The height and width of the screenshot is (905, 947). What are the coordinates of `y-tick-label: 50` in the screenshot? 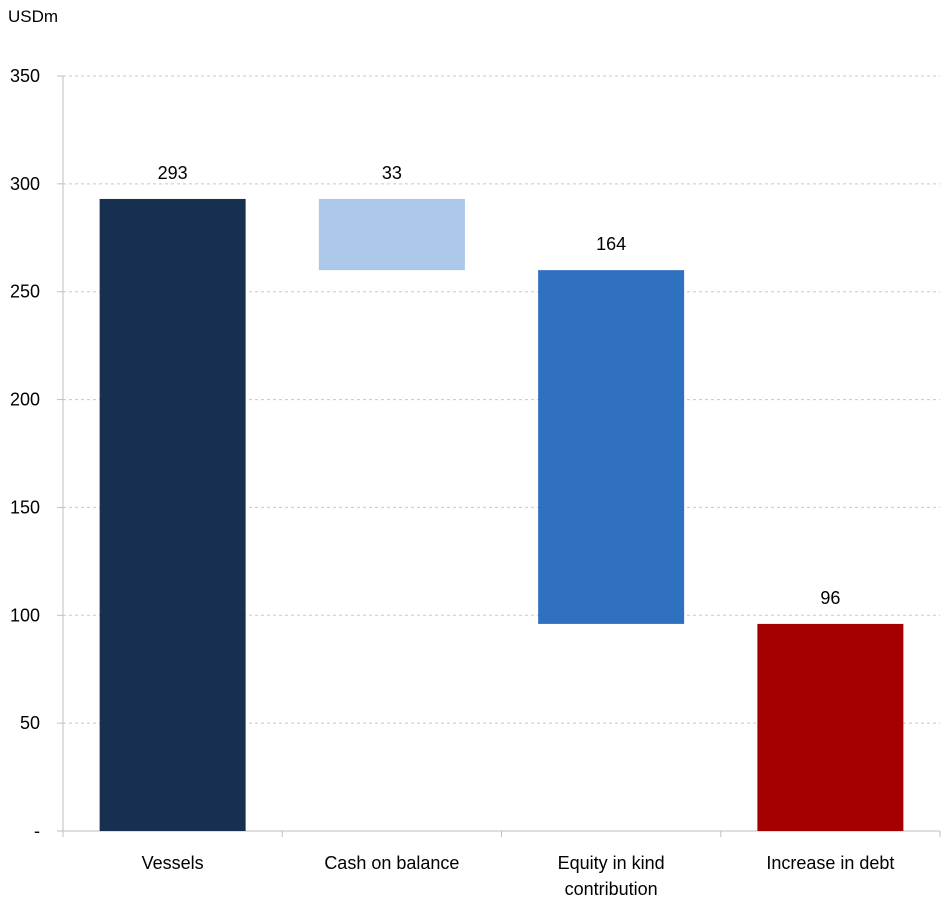 It's located at (30, 723).